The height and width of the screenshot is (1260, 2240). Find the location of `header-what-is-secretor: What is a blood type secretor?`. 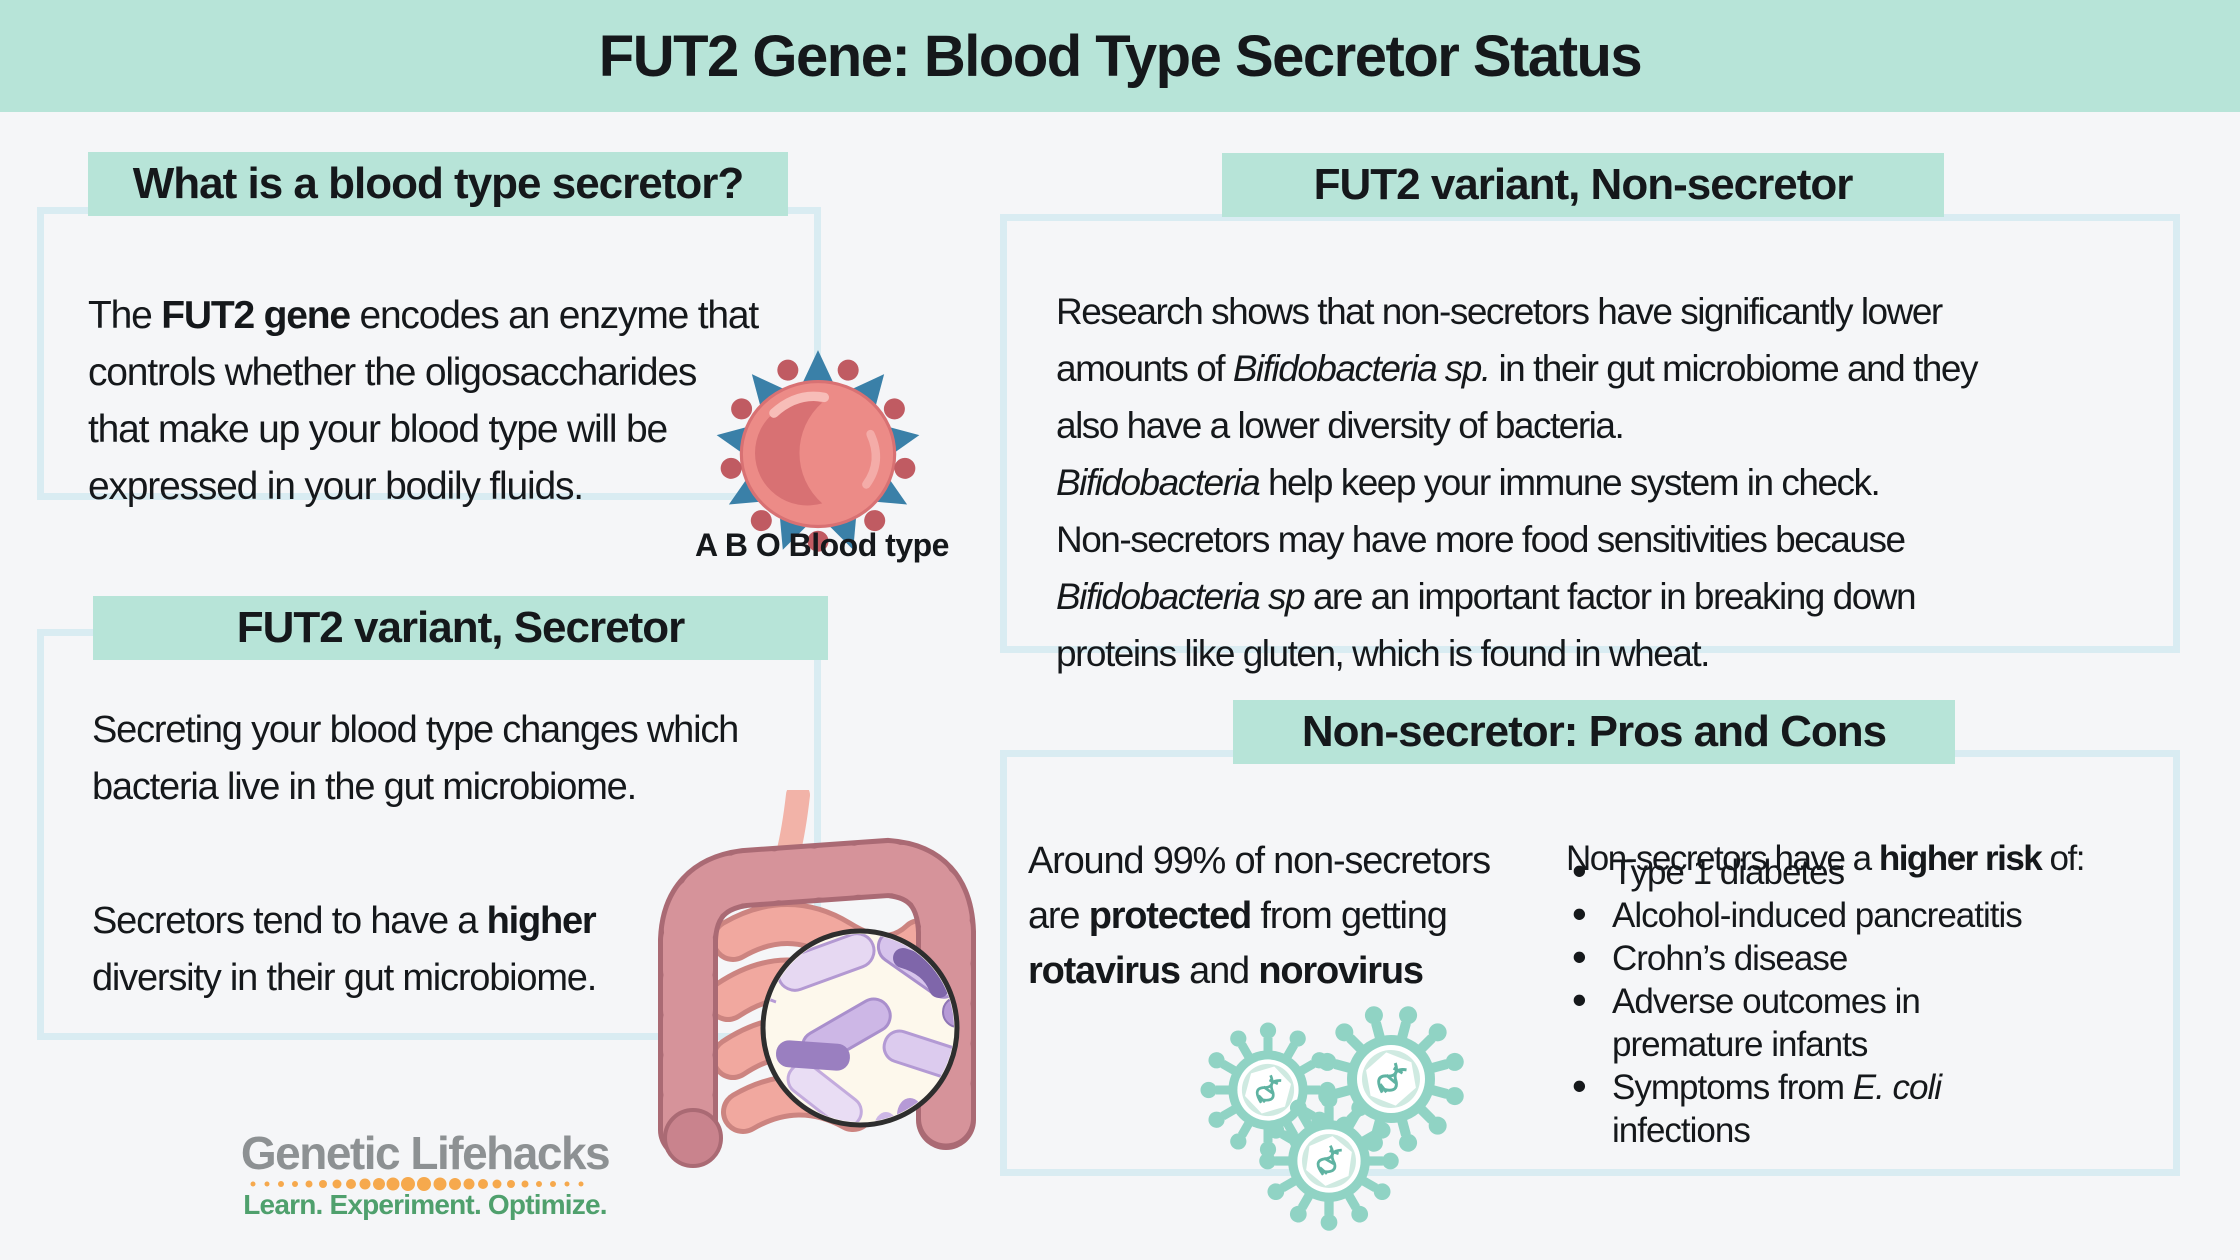

header-what-is-secretor: What is a blood type secretor? is located at coordinates (438, 184).